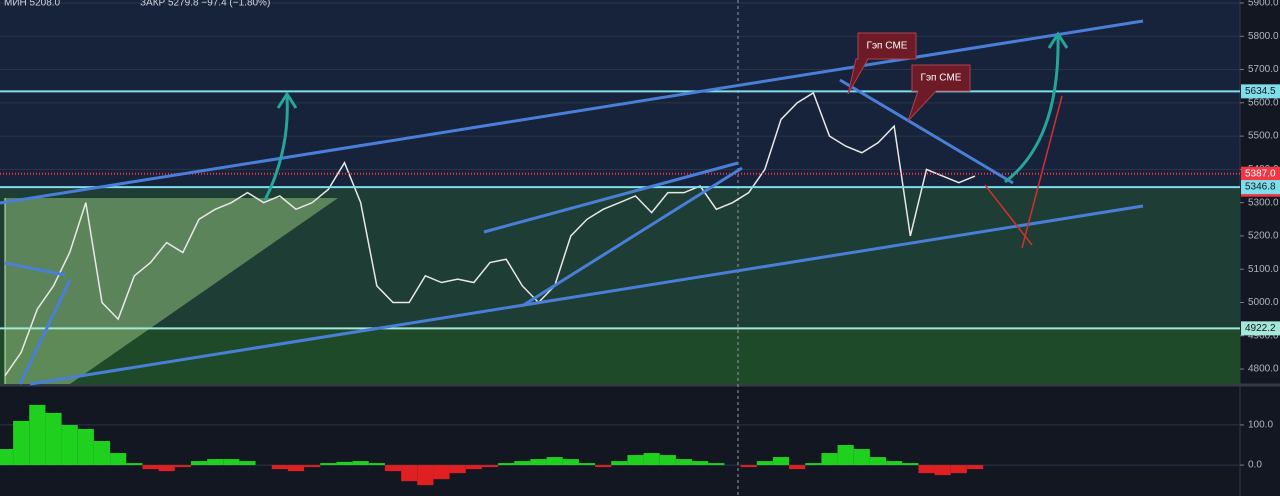 This screenshot has height=496, width=1280. I want to click on level-label: 5634.5, so click(1260, 91).